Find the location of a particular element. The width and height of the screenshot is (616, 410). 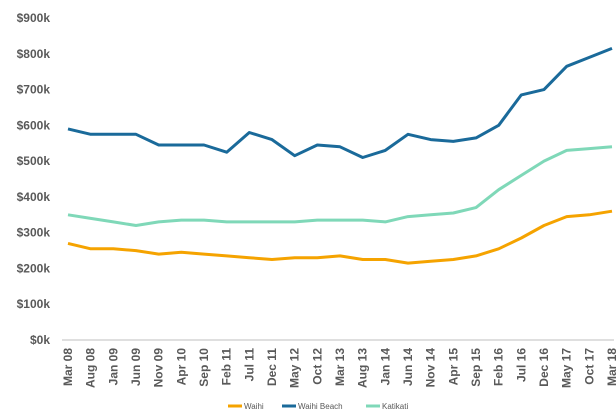

y-tick-label: $100k is located at coordinates (34, 304).